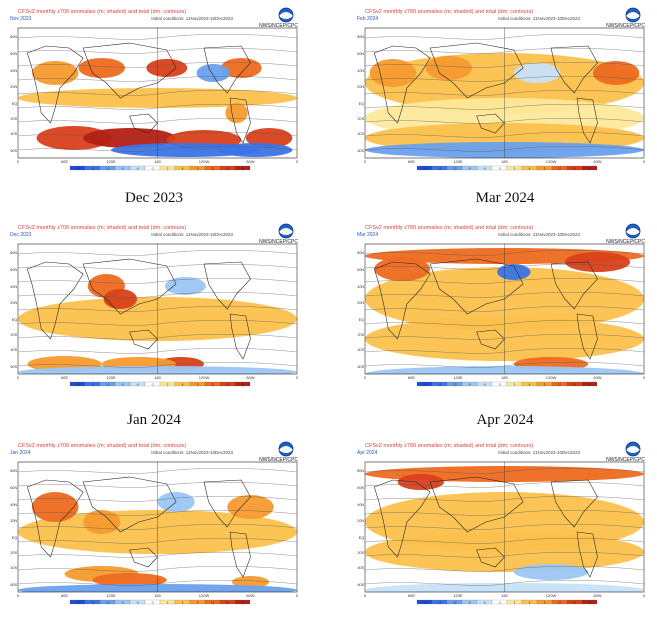 Image resolution: width=657 pixels, height=619 pixels. I want to click on lon-label: 60E, so click(411, 161).